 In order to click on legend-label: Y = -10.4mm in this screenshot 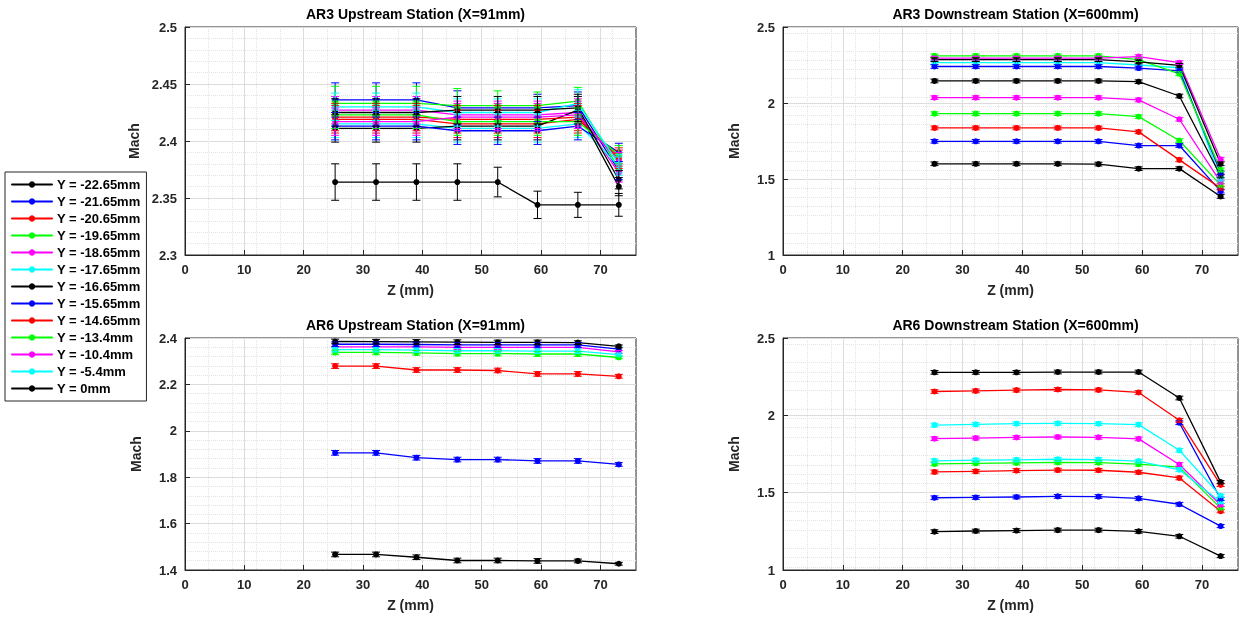, I will do `click(95, 354)`.